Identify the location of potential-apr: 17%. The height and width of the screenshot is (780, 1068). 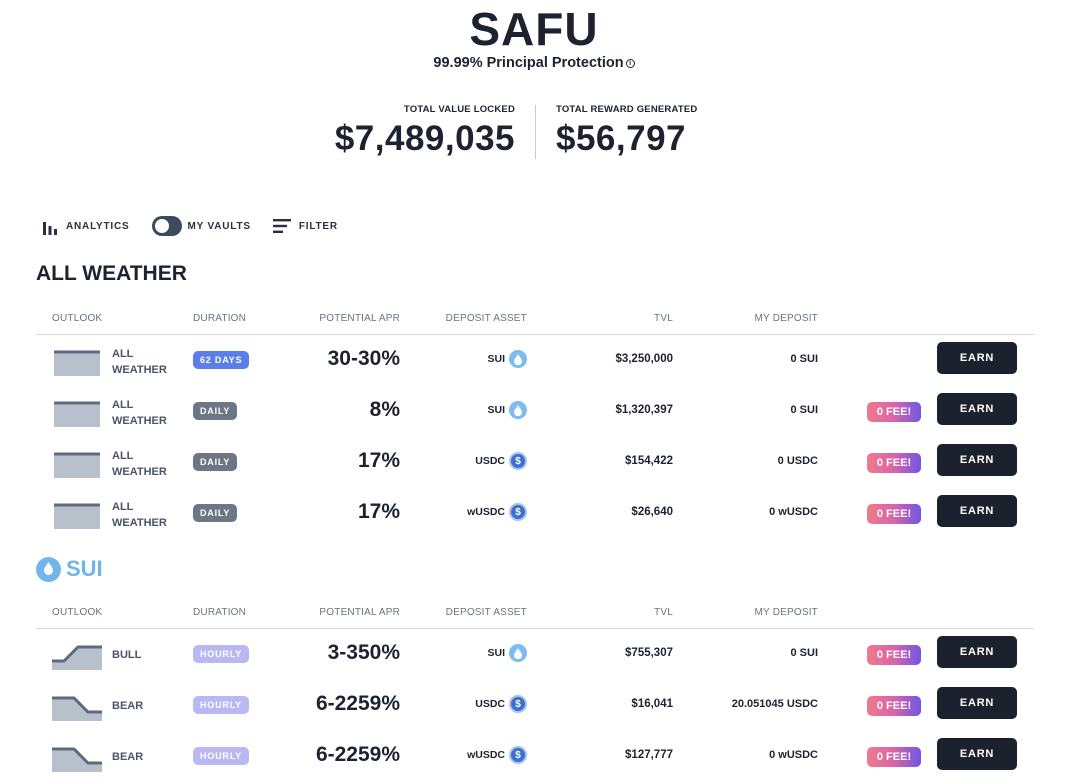
(378, 511).